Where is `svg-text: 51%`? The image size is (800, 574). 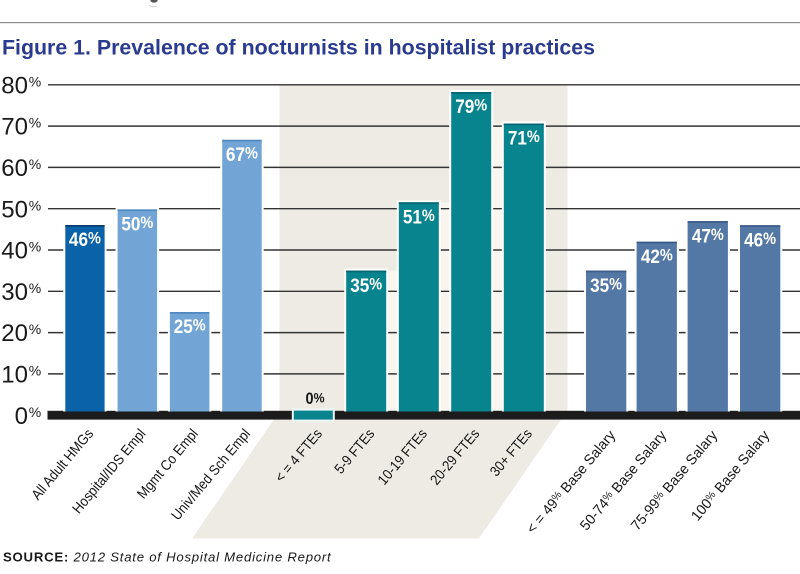
svg-text: 51% is located at coordinates (419, 216).